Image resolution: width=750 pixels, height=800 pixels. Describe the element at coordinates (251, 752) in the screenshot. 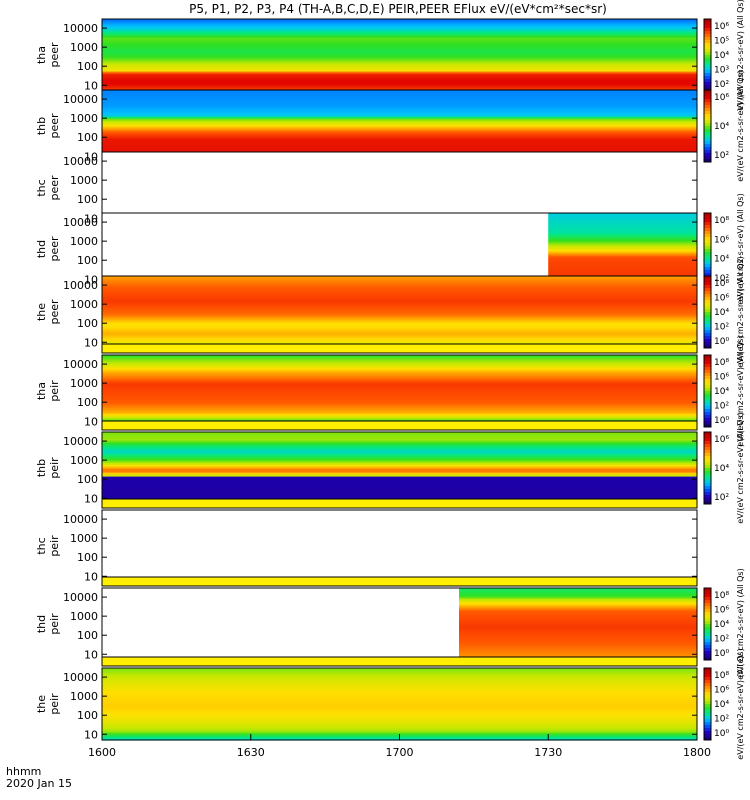

I see `x-tick-label: 1630` at that location.